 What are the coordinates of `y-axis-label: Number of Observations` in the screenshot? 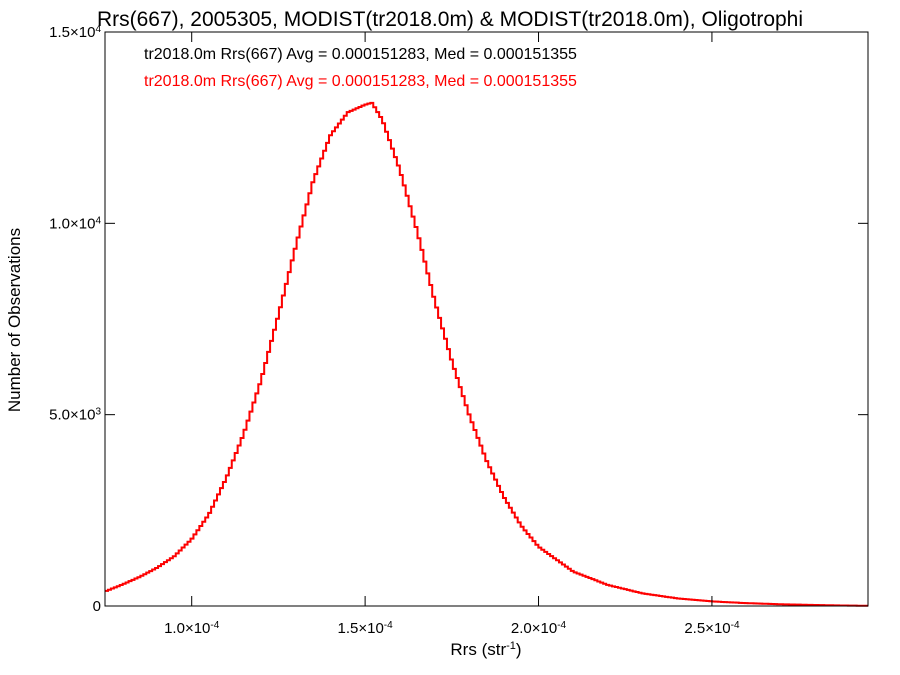 It's located at (14, 320).